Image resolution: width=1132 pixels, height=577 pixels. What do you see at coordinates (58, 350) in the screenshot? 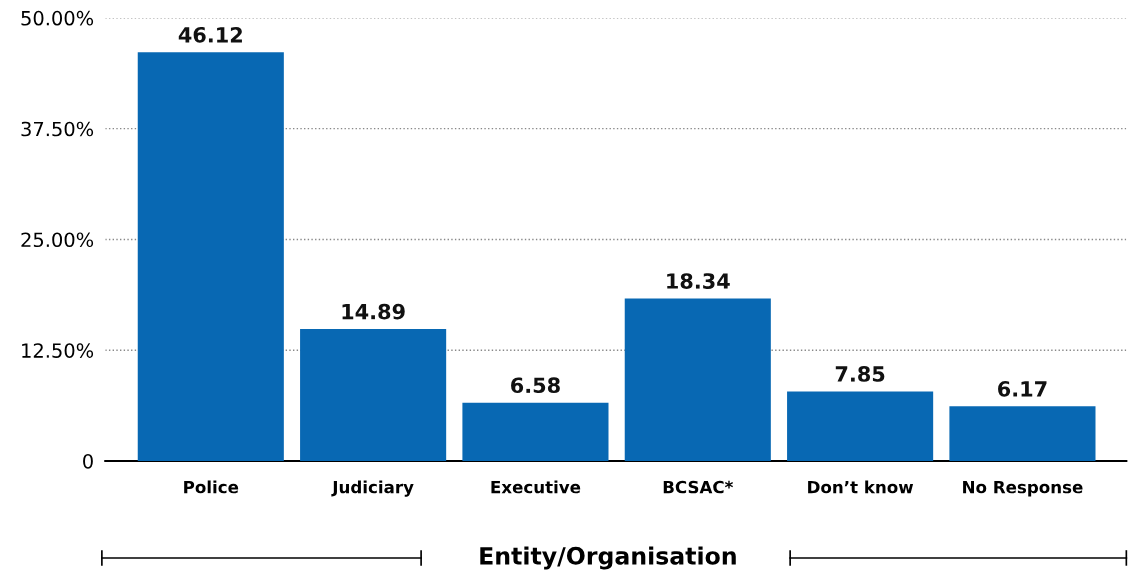
I see `y-tick-label: 12.50%` at bounding box center [58, 350].